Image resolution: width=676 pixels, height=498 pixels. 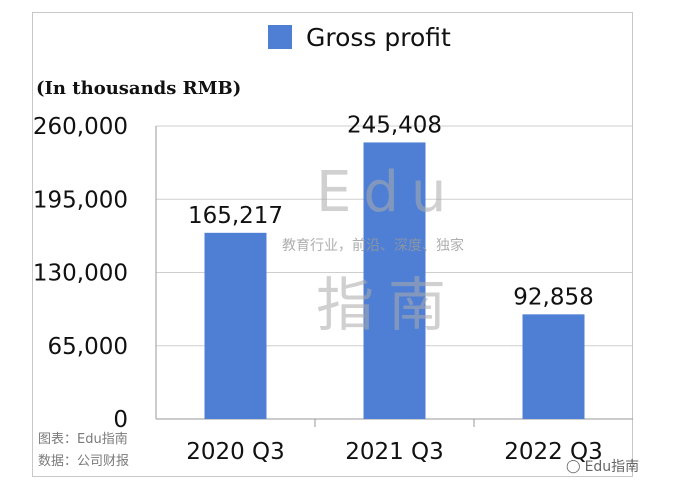 What do you see at coordinates (387, 192) in the screenshot?
I see `watermark-edu: Edu` at bounding box center [387, 192].